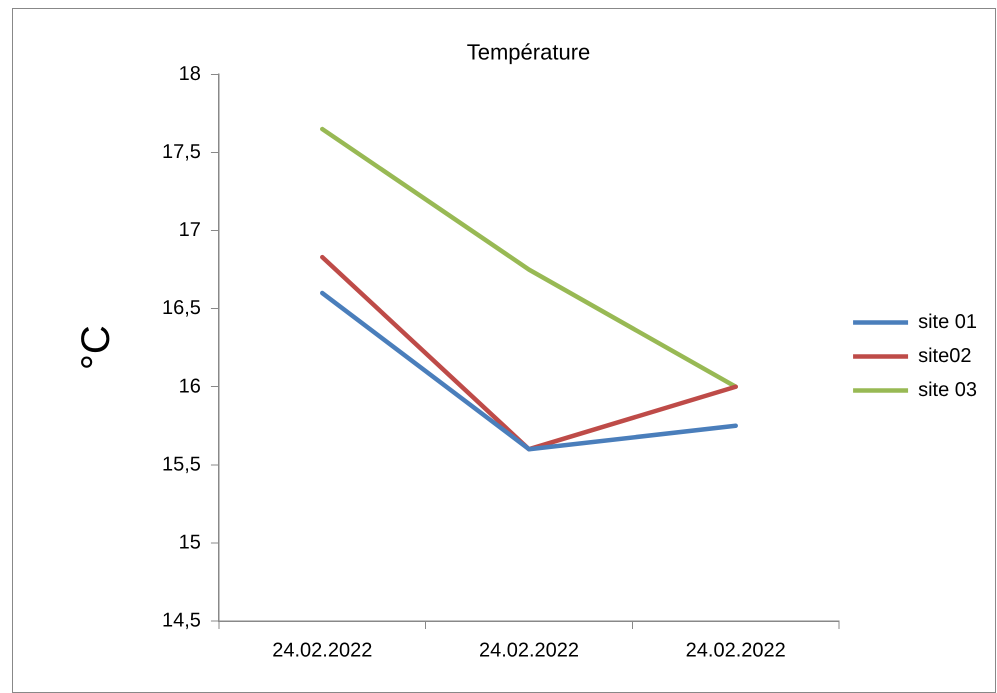 The width and height of the screenshot is (997, 693). Describe the element at coordinates (189, 73) in the screenshot. I see `y-tick-label: 18` at that location.